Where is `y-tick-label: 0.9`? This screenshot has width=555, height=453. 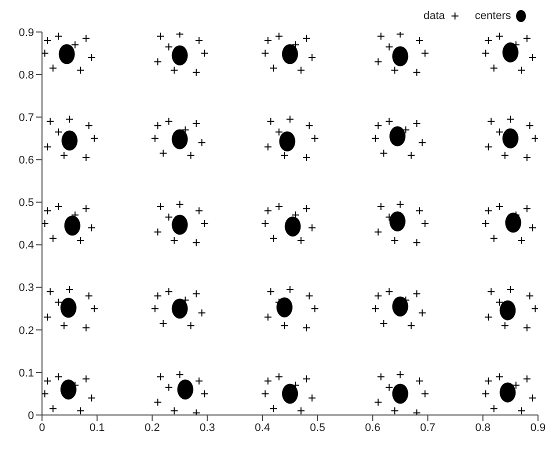
y-tick-label: 0.9 is located at coordinates (26, 32).